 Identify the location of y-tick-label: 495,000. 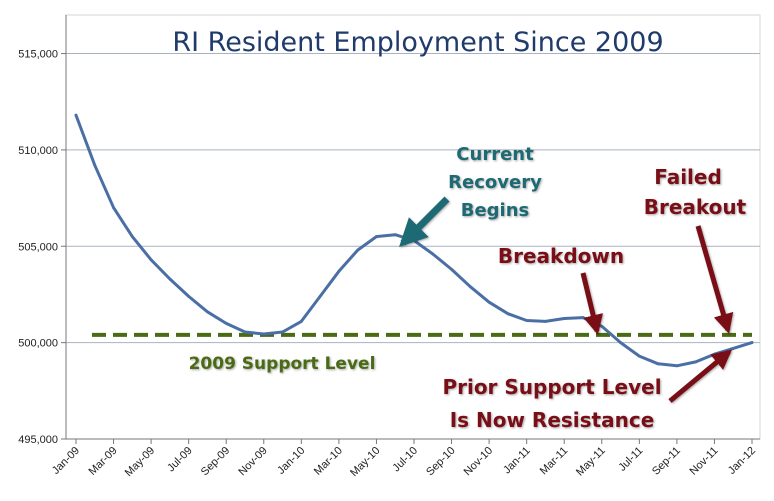
(38, 440).